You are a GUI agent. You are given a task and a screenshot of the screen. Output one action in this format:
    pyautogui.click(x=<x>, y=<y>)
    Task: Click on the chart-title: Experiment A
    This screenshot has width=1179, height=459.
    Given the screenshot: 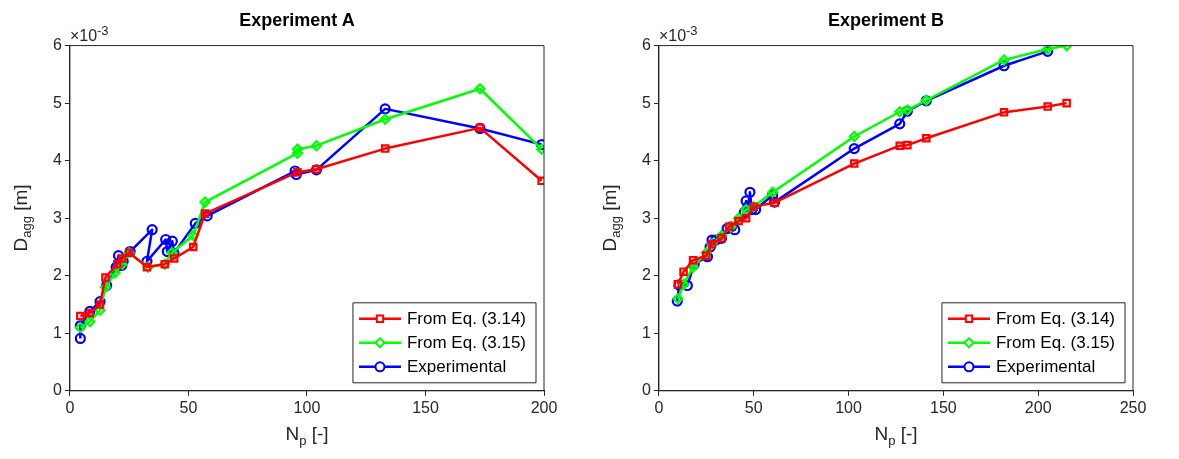 What is the action you would take?
    pyautogui.click(x=297, y=19)
    